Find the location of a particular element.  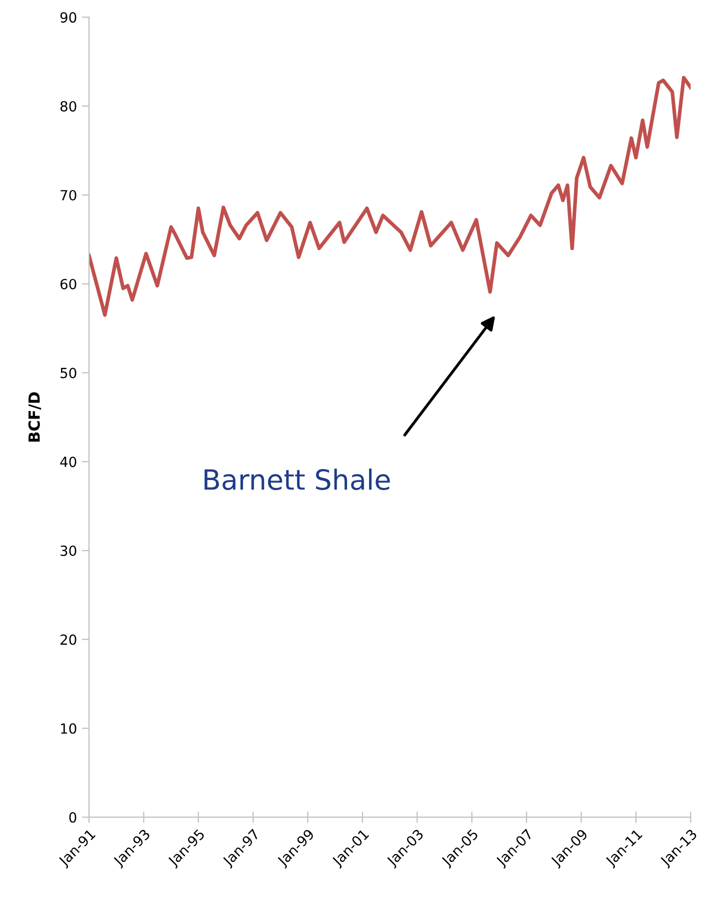

y-tick-label: 10 is located at coordinates (68, 728).